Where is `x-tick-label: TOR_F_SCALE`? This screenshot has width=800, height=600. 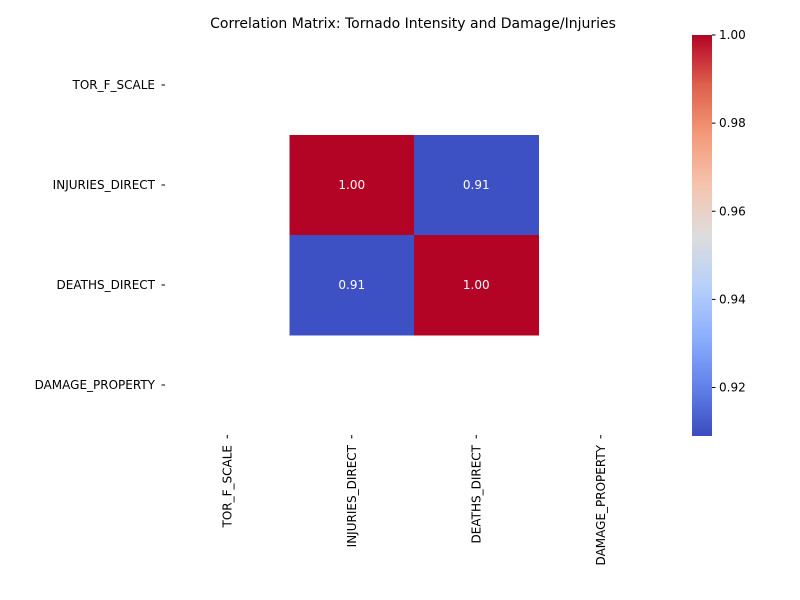 x-tick-label: TOR_F_SCALE is located at coordinates (227, 487).